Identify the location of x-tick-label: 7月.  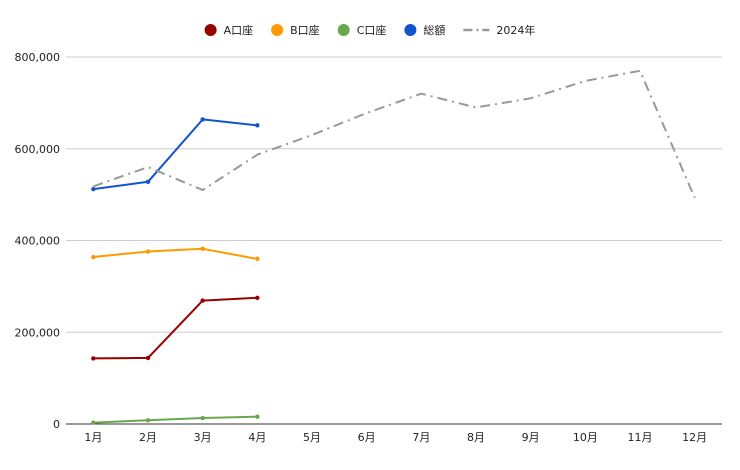
(421, 437).